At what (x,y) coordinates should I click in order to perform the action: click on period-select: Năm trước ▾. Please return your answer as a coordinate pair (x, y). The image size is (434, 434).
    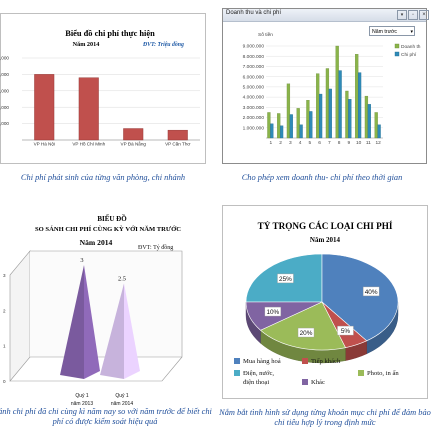
    Looking at the image, I should click on (392, 31).